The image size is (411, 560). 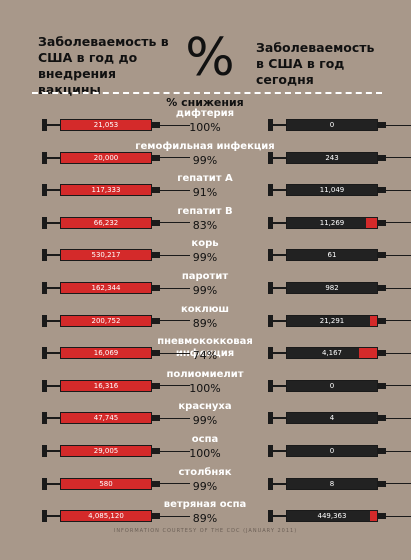 I want to click on disease-row: коклюш 89% 200,752 21,291, so click(x=205, y=319).